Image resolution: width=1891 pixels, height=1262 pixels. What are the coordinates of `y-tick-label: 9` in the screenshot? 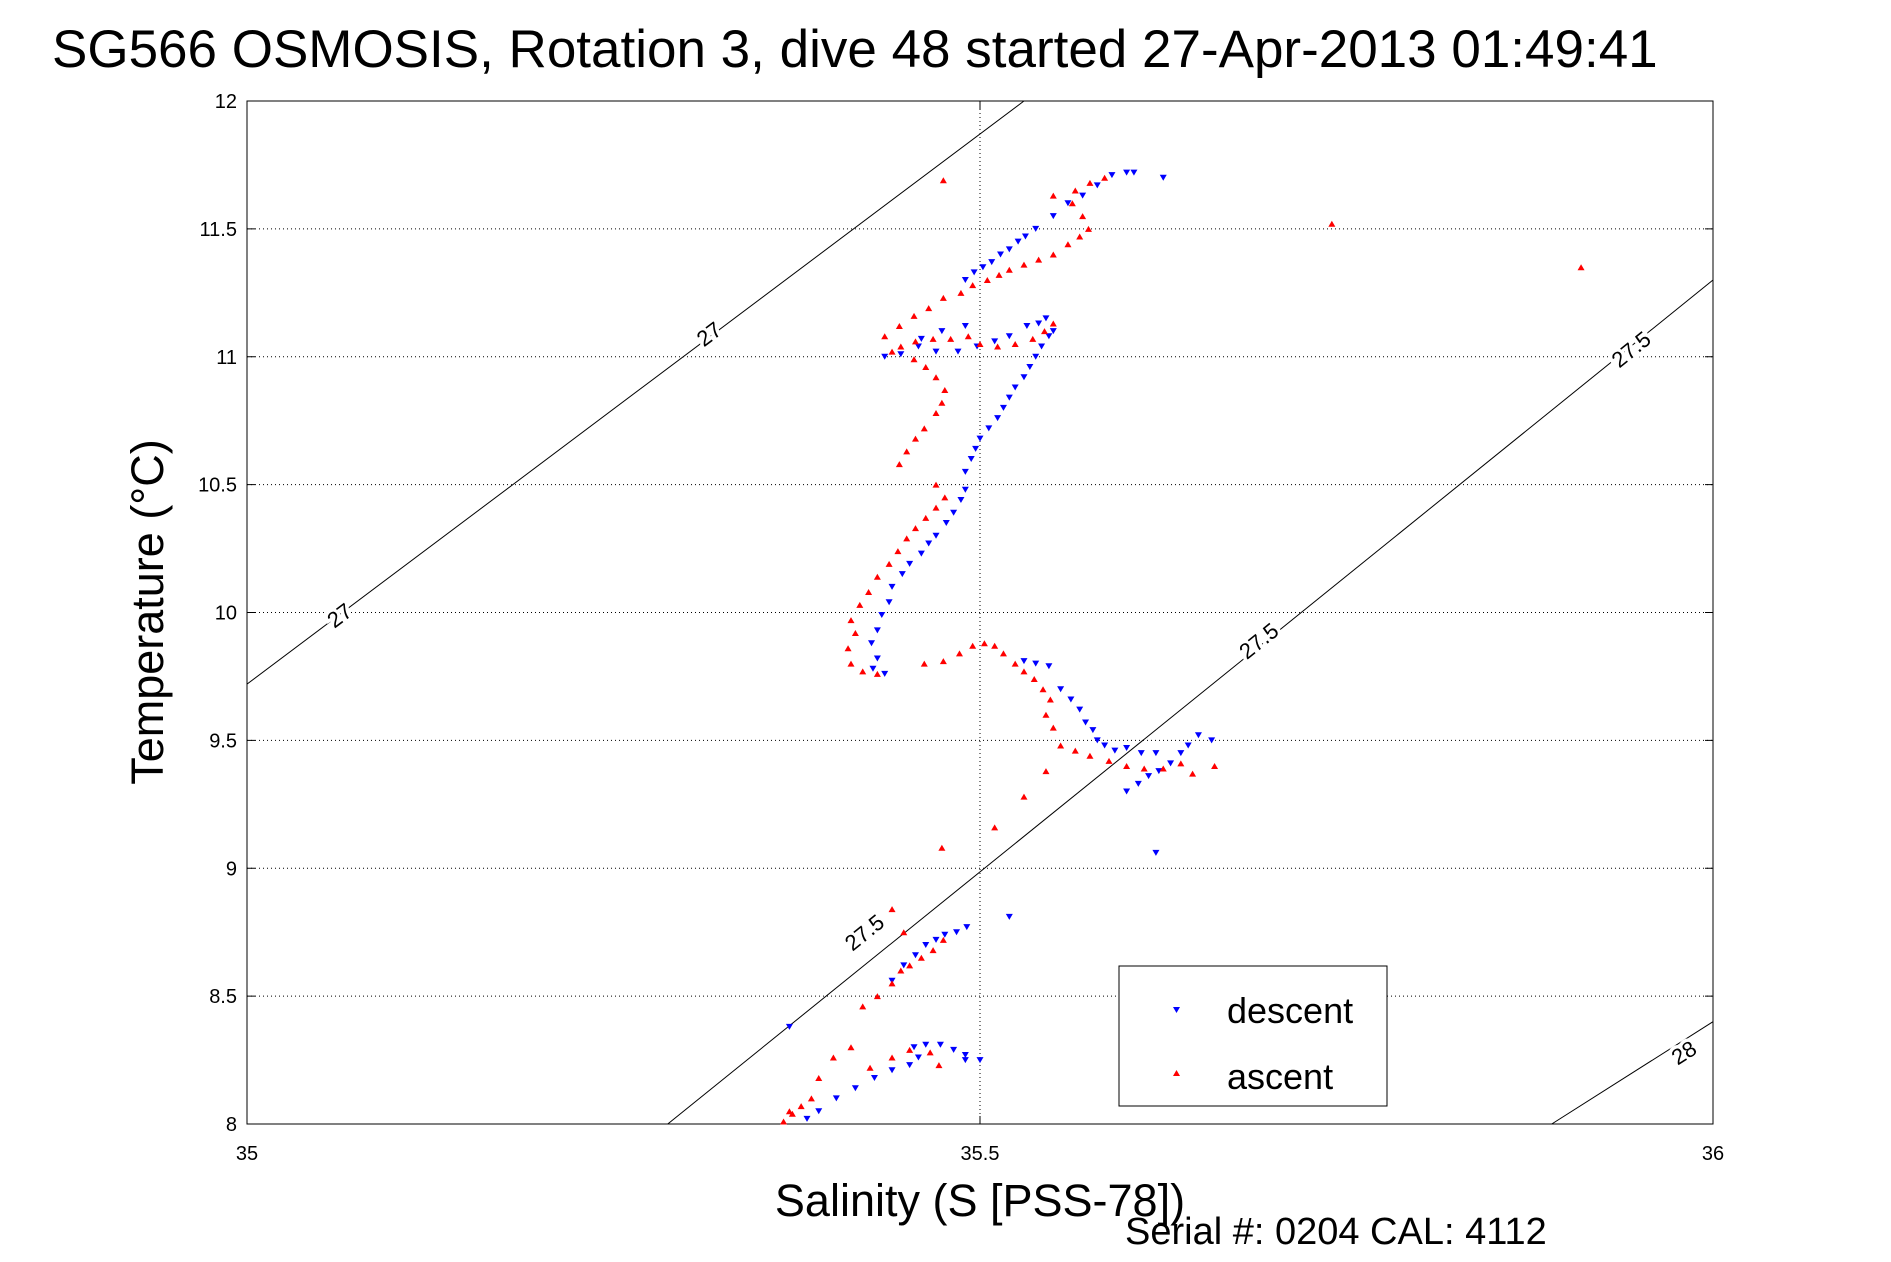 It's located at (231, 869).